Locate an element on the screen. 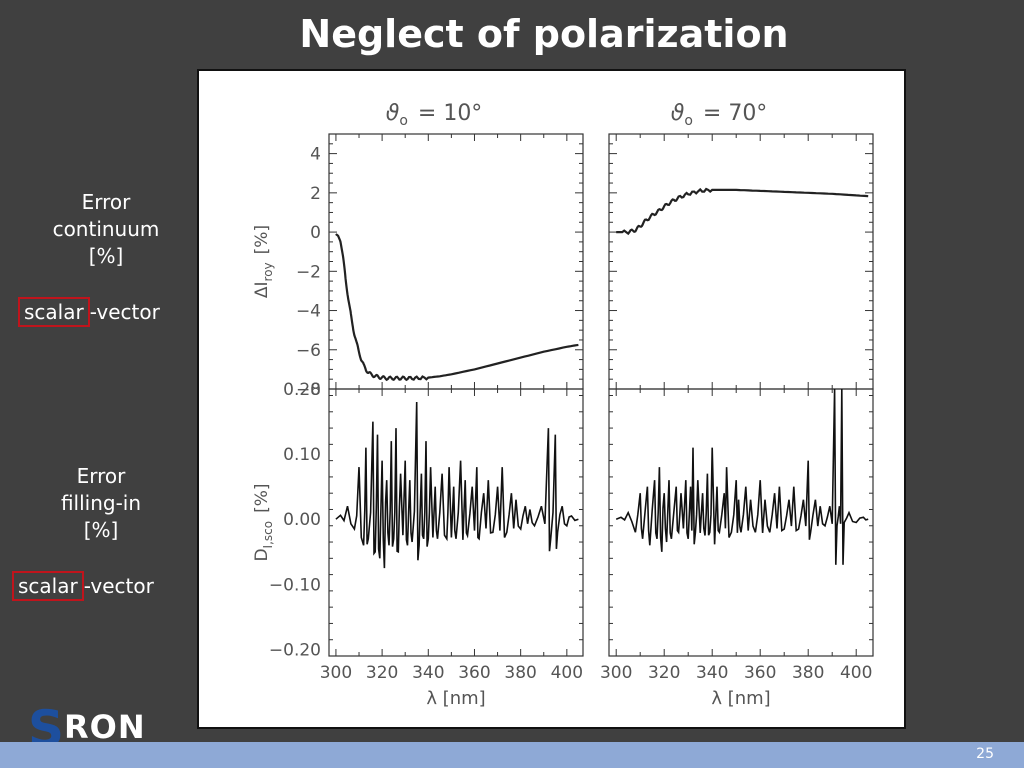 This screenshot has height=768, width=1024. y-tick-label: −8 is located at coordinates (308, 390).